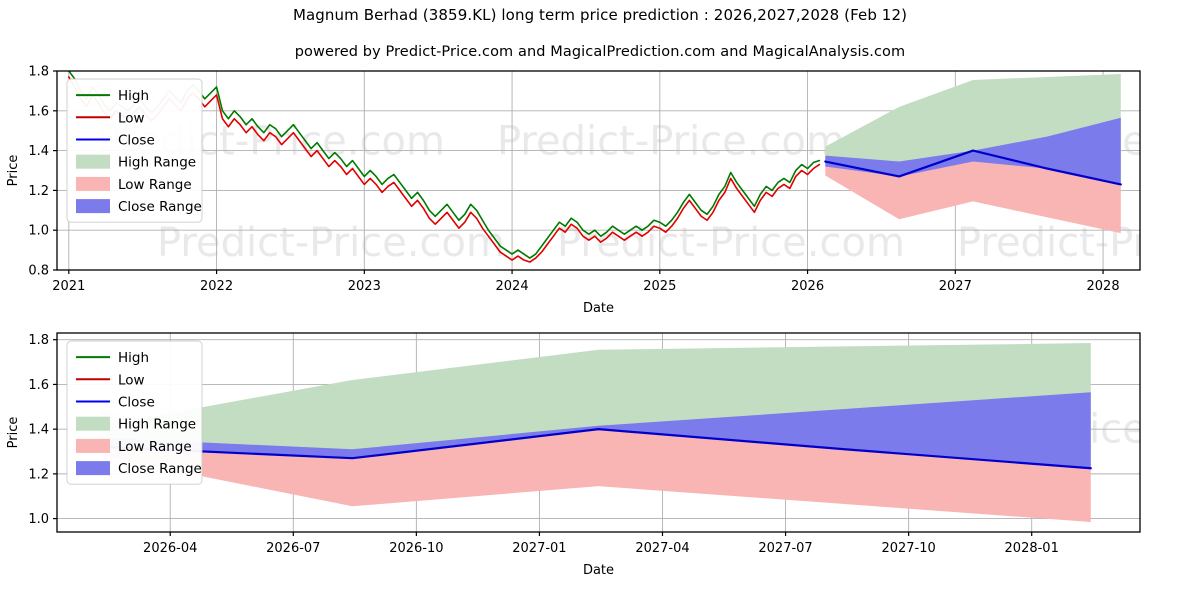 Image resolution: width=1200 pixels, height=600 pixels. I want to click on x-tick-label: 2027-04, so click(662, 548).